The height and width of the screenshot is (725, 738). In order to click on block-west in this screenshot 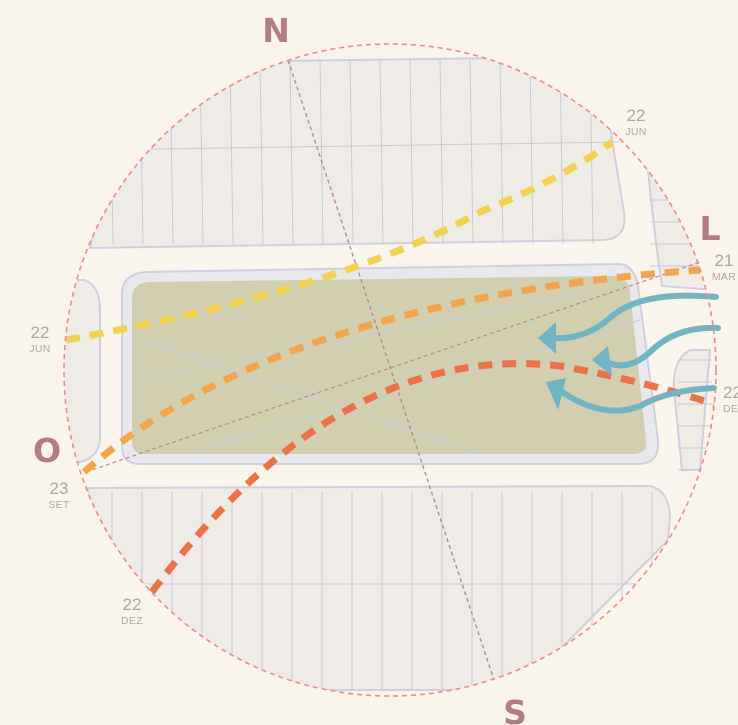, I will do `click(82, 371)`.